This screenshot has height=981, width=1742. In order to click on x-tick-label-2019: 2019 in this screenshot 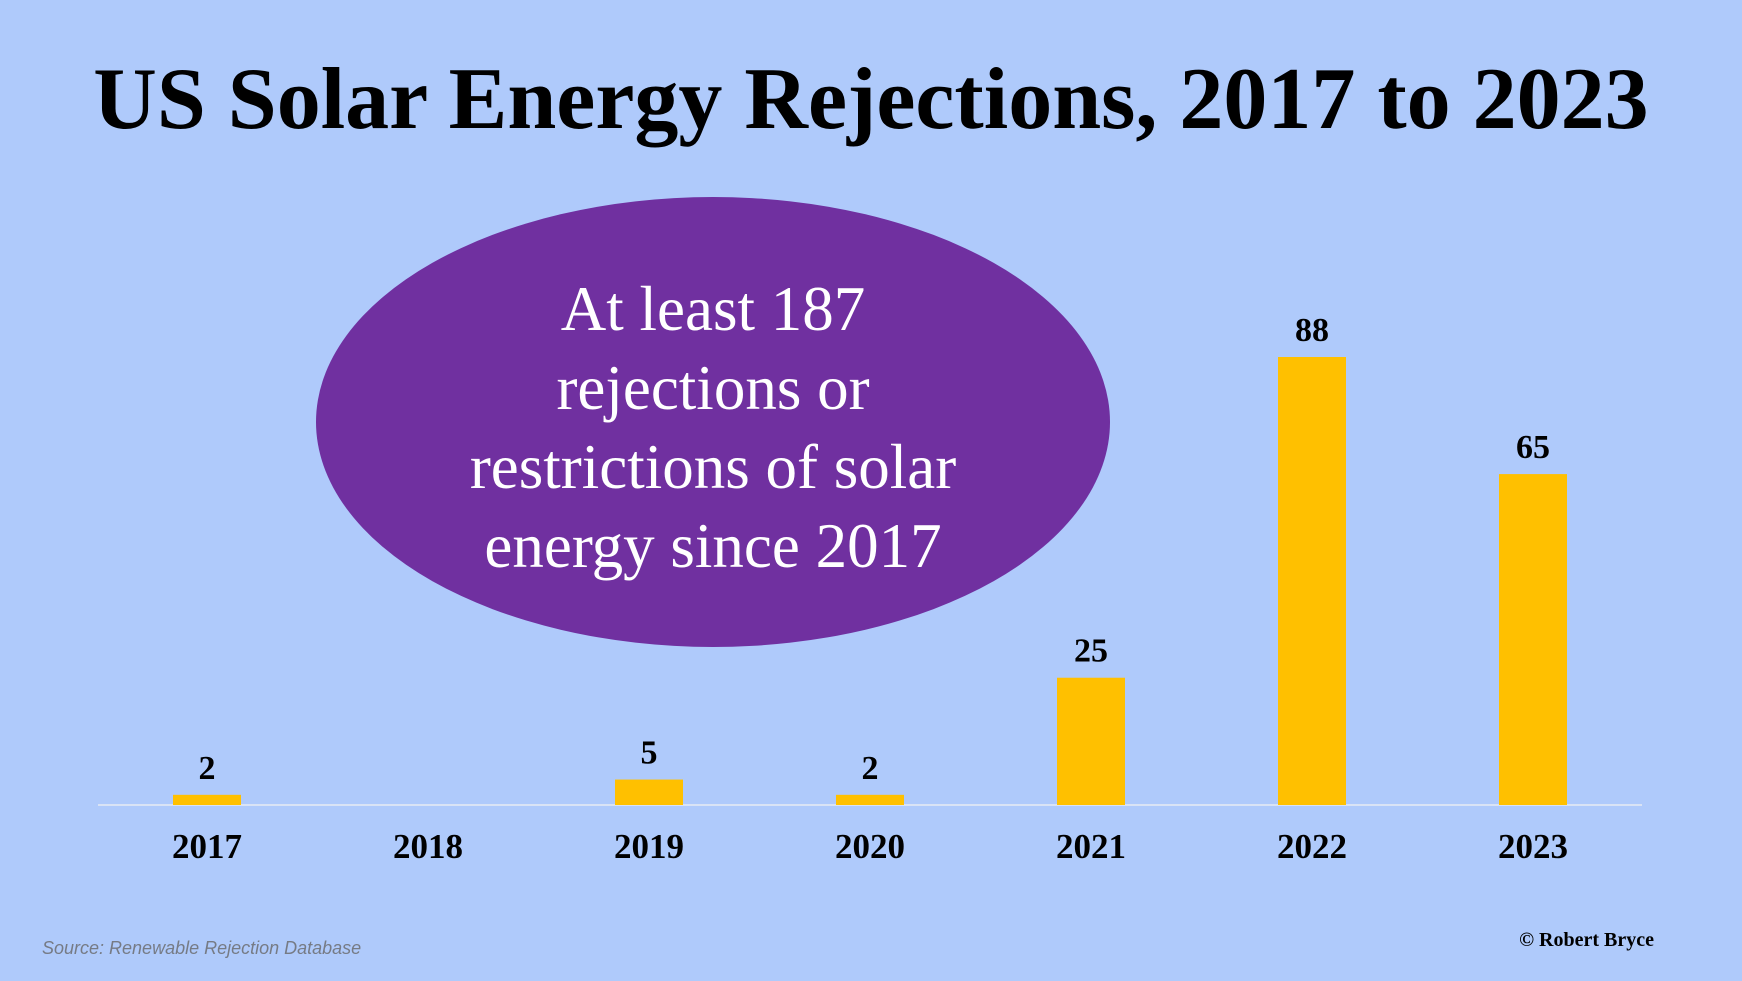, I will do `click(649, 846)`.